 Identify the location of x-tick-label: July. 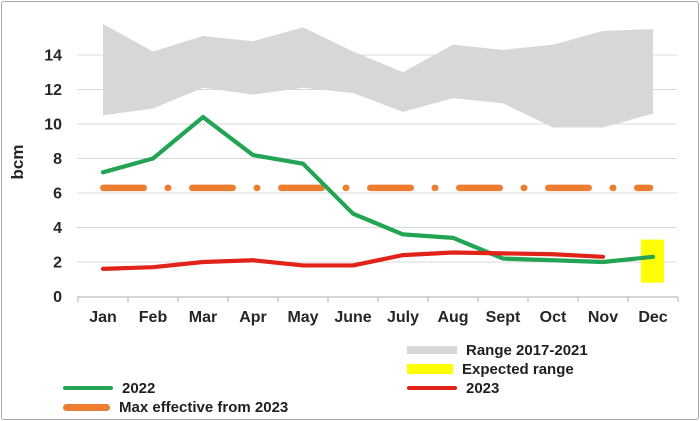
(403, 317).